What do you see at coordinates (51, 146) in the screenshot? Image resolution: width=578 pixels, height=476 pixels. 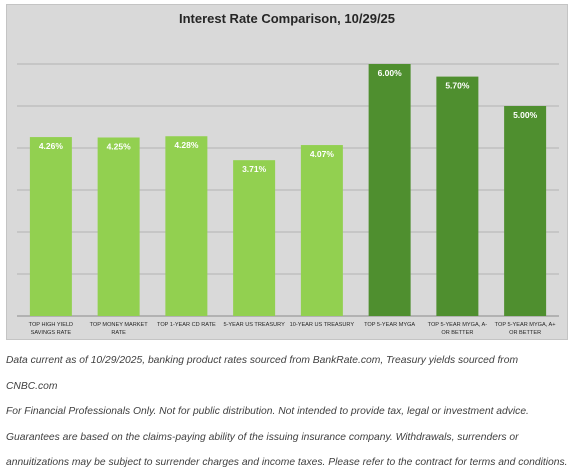 I see `data-label: 4.26%` at bounding box center [51, 146].